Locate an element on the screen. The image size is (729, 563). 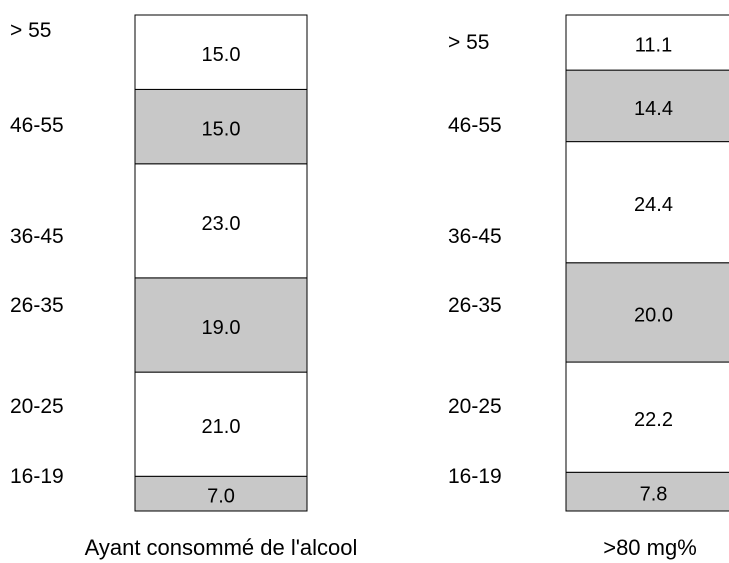
category-label-2-5: 20-25 is located at coordinates (475, 406).